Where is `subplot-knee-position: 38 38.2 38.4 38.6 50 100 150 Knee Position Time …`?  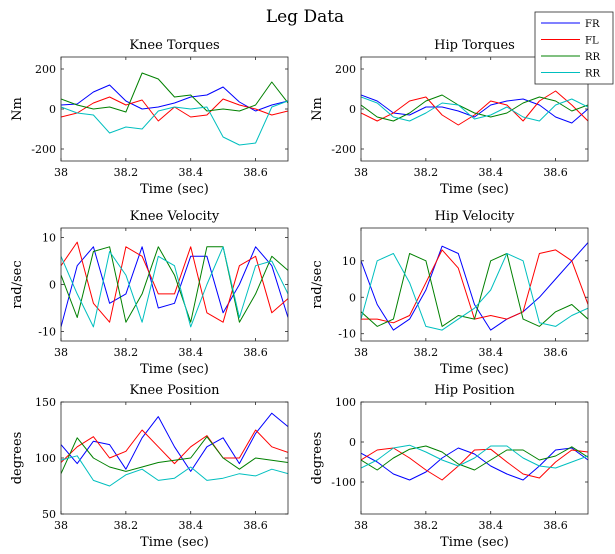
subplot-knee-position: 38 38.2 38.4 38.6 50 100 150 Knee Position Time … is located at coordinates (149, 466).